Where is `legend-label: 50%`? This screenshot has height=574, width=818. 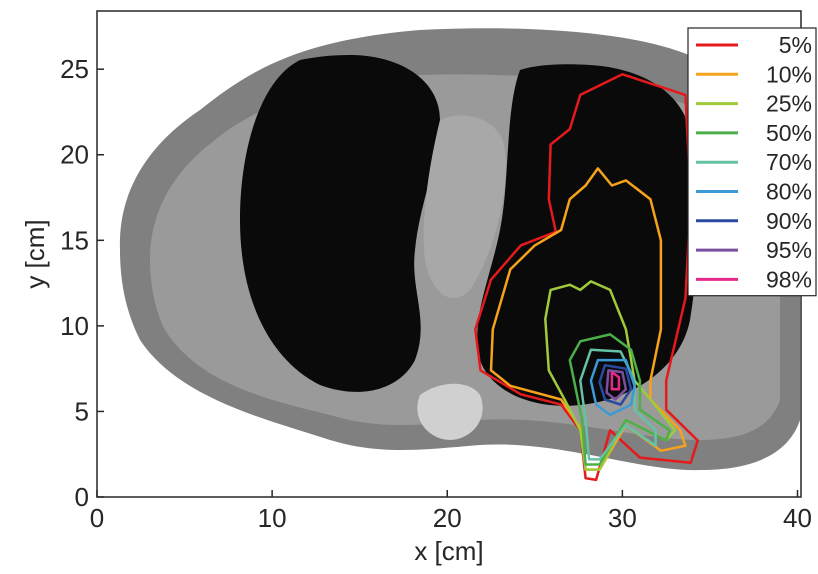 legend-label: 50% is located at coordinates (789, 133).